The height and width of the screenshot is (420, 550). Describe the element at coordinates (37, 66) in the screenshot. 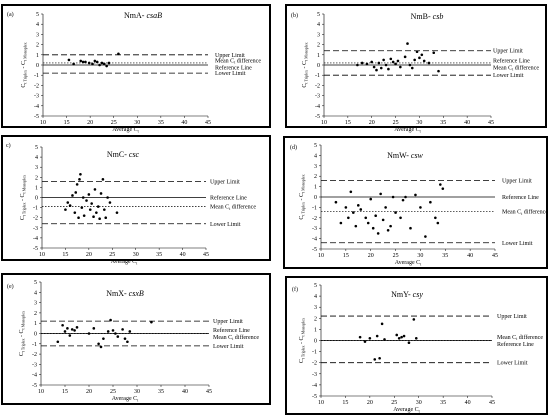

I see `y-tick-label: 0` at that location.